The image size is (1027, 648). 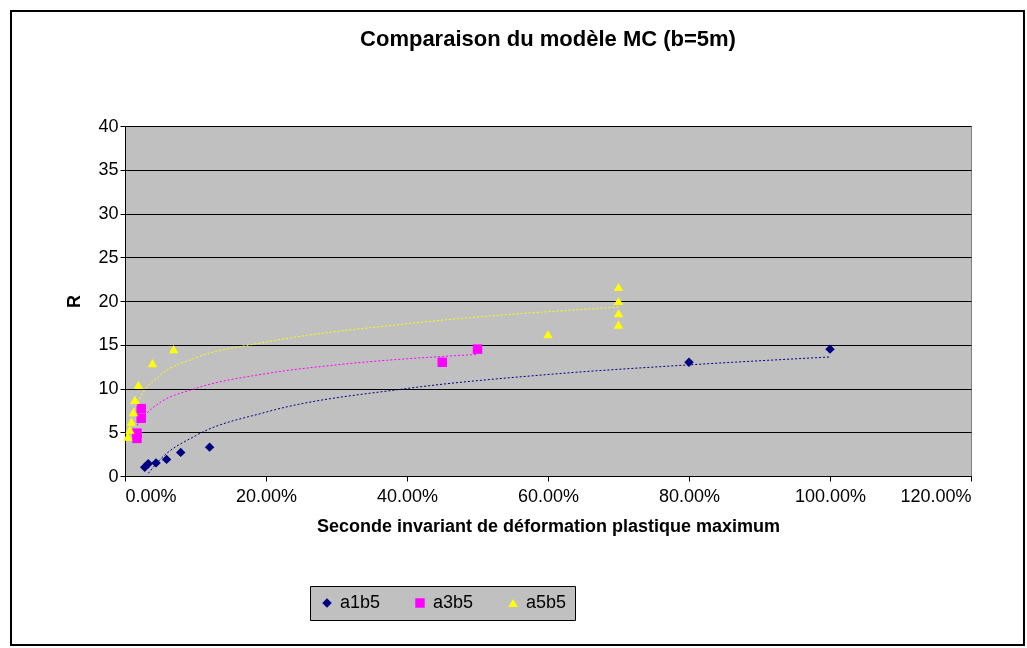 I want to click on x-tick-label: 120.00%, so click(x=936, y=495).